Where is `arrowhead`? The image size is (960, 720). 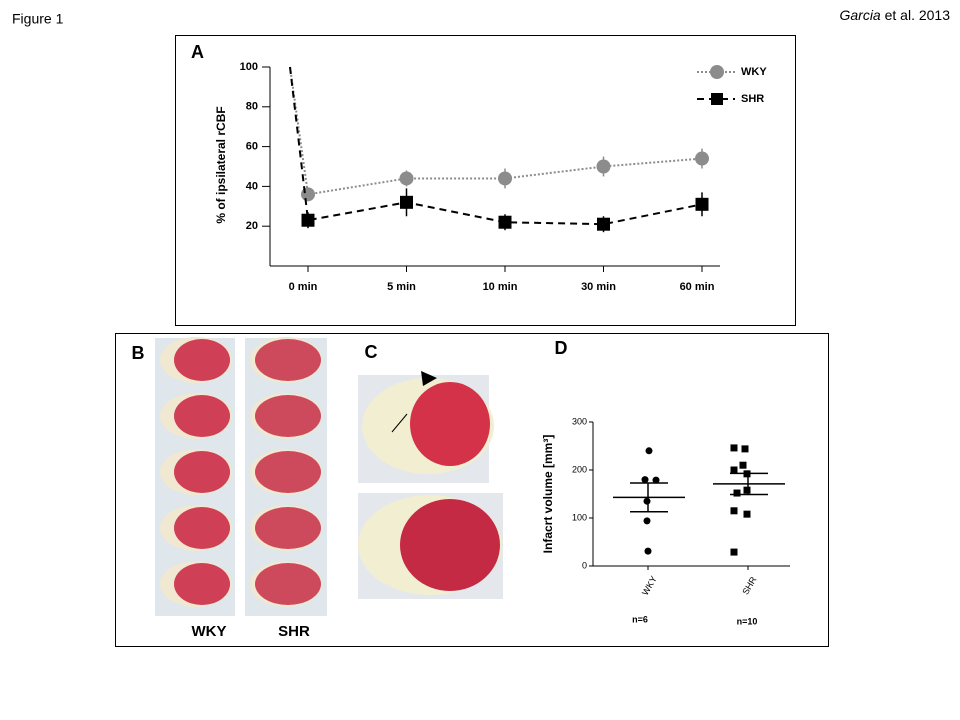
arrowhead is located at coordinates (429, 378).